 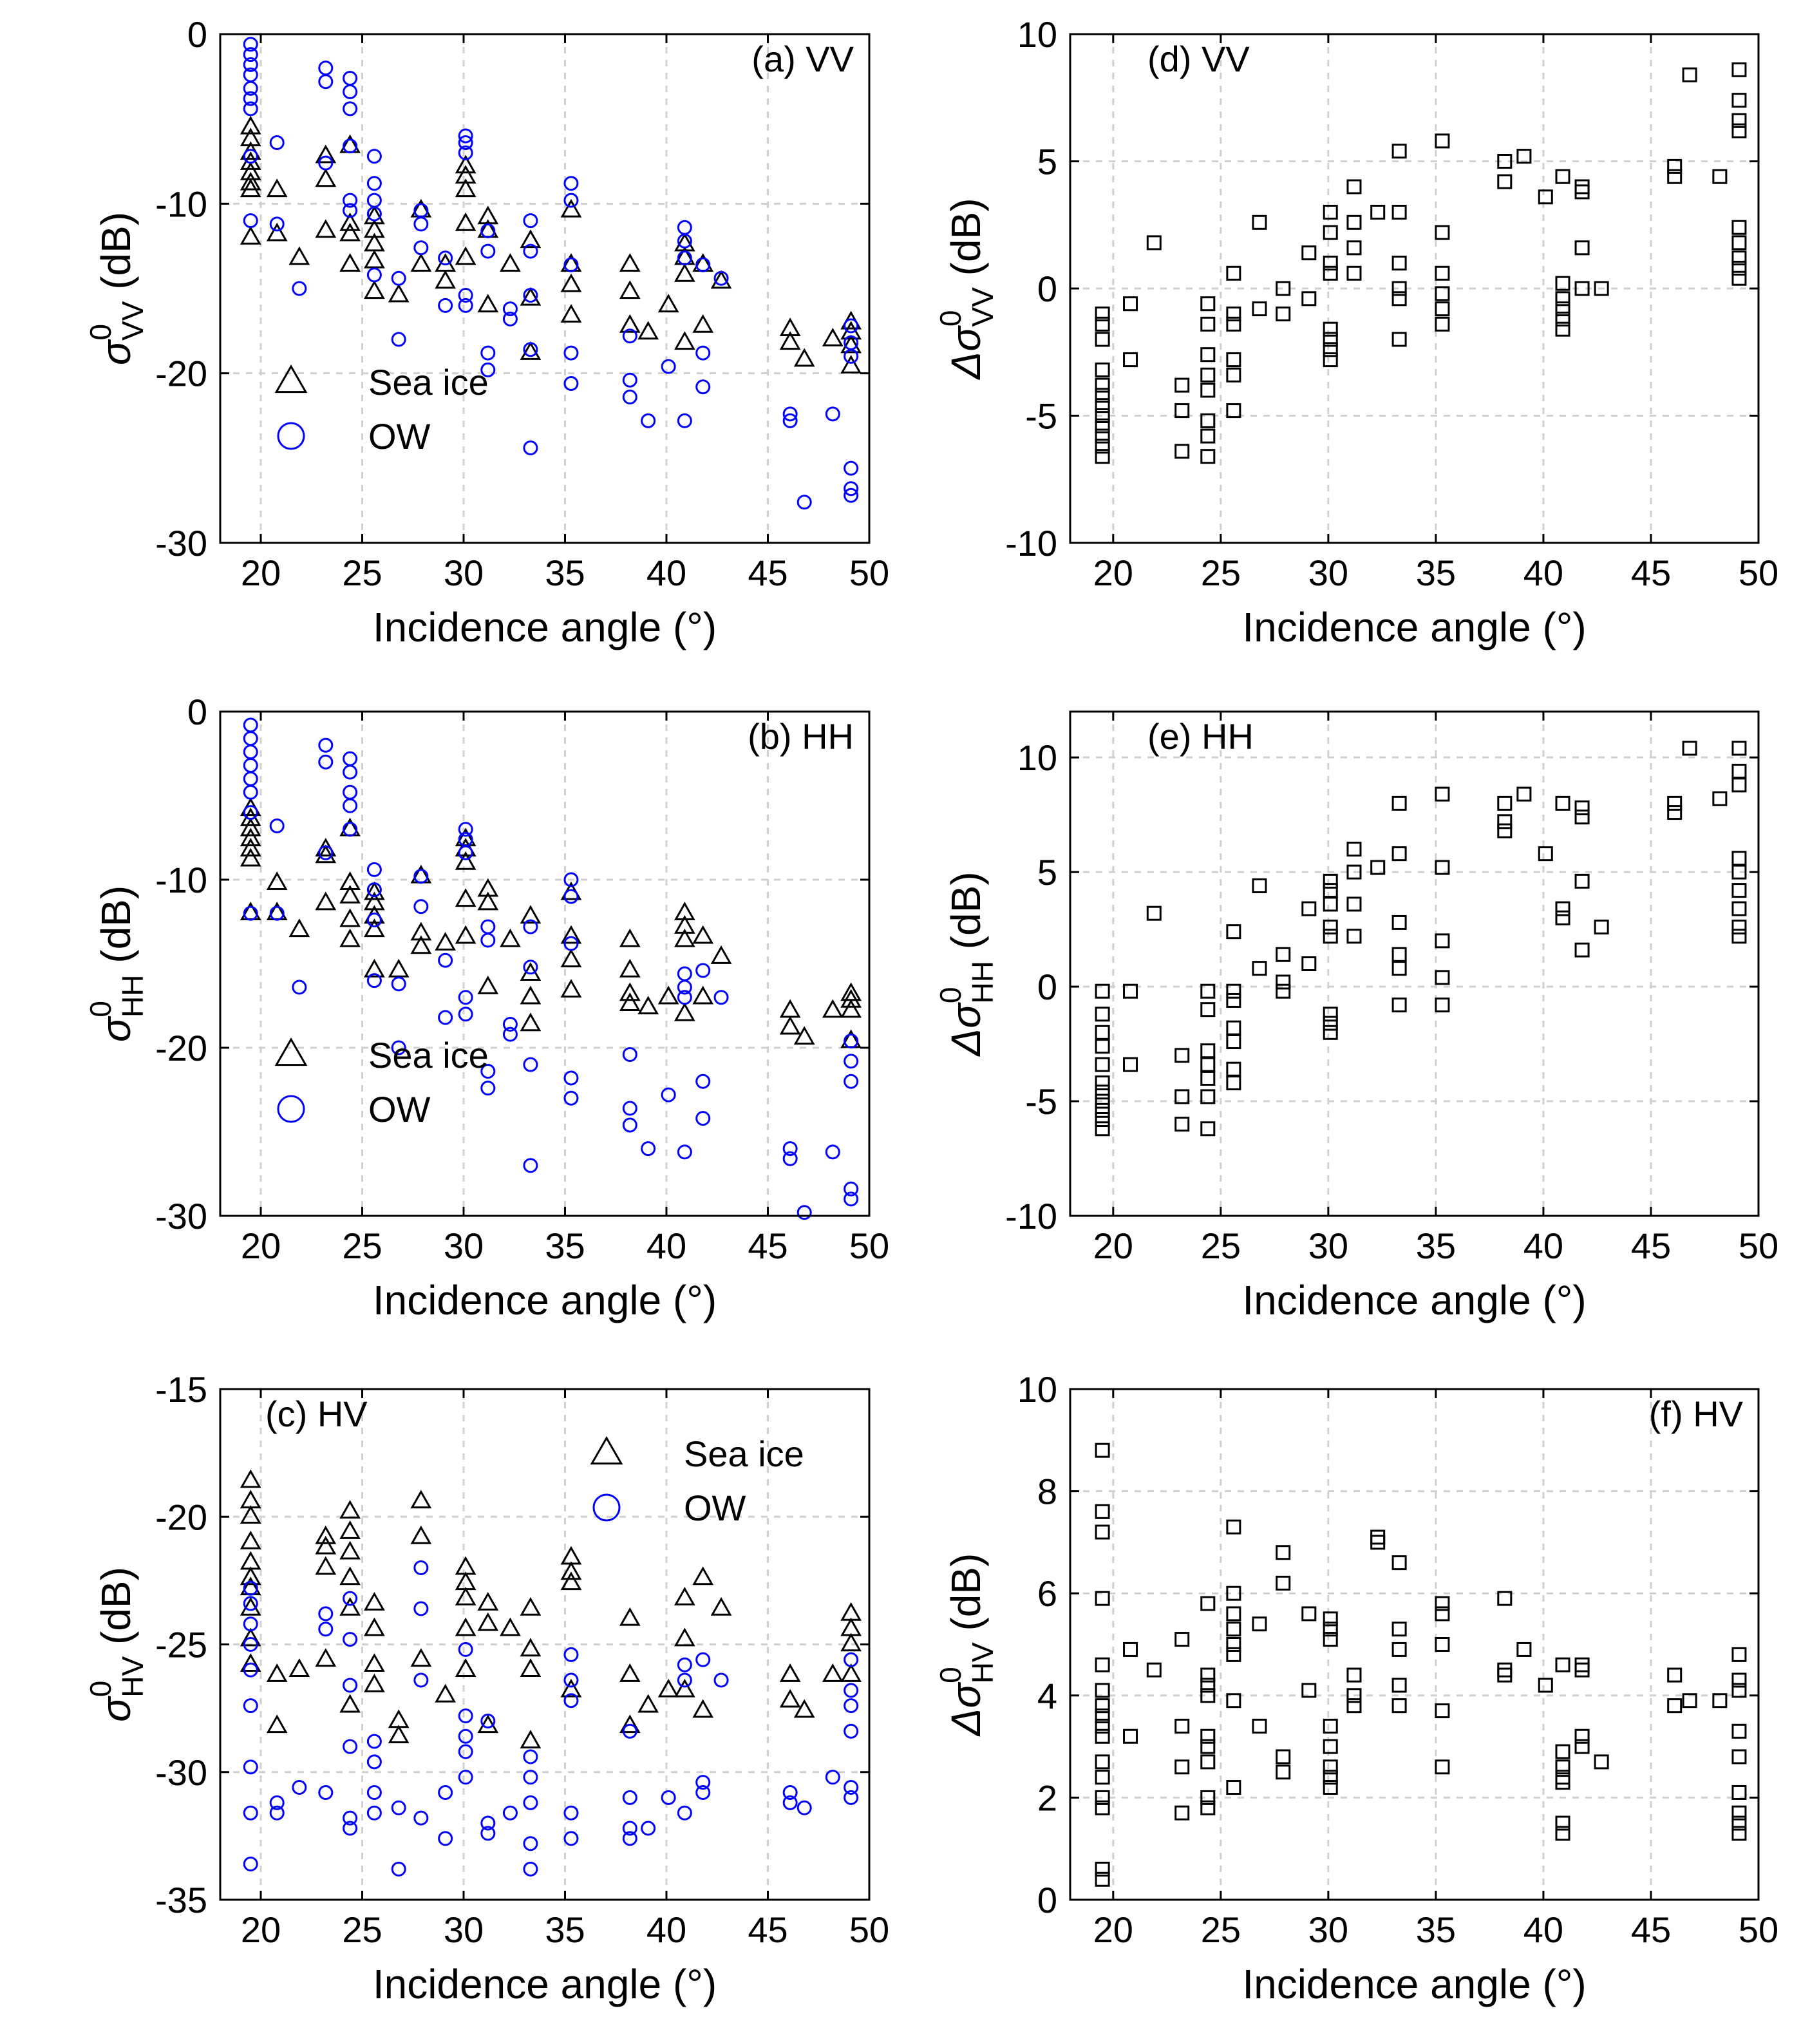 What do you see at coordinates (1200, 736) in the screenshot?
I see `panel-label: (e) HH` at bounding box center [1200, 736].